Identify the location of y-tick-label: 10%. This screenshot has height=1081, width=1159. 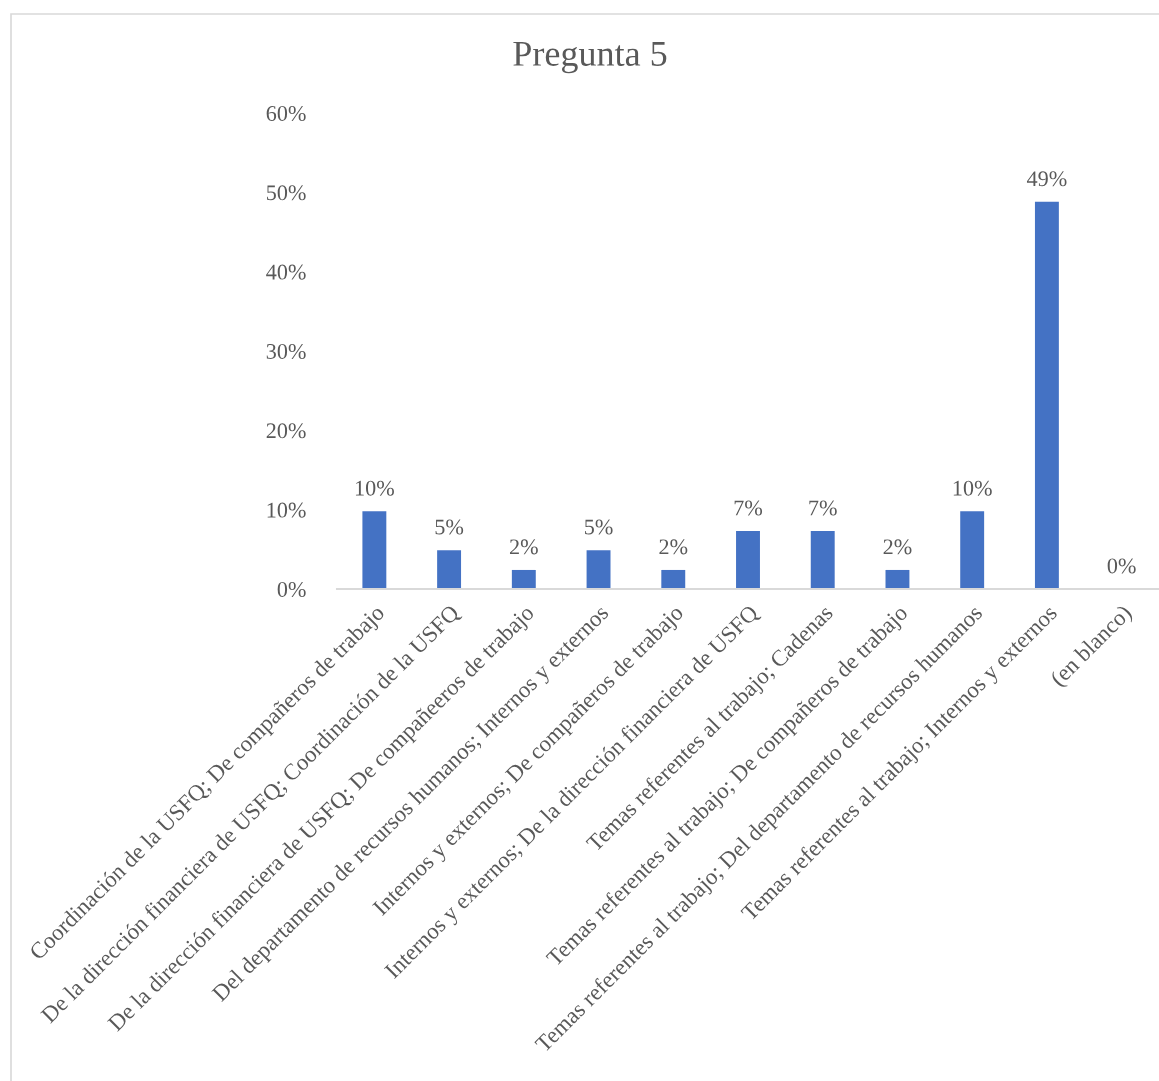
(286, 510).